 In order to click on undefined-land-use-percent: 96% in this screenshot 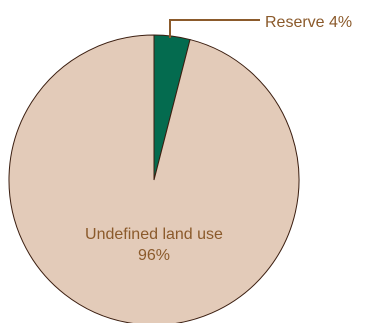, I will do `click(154, 255)`.